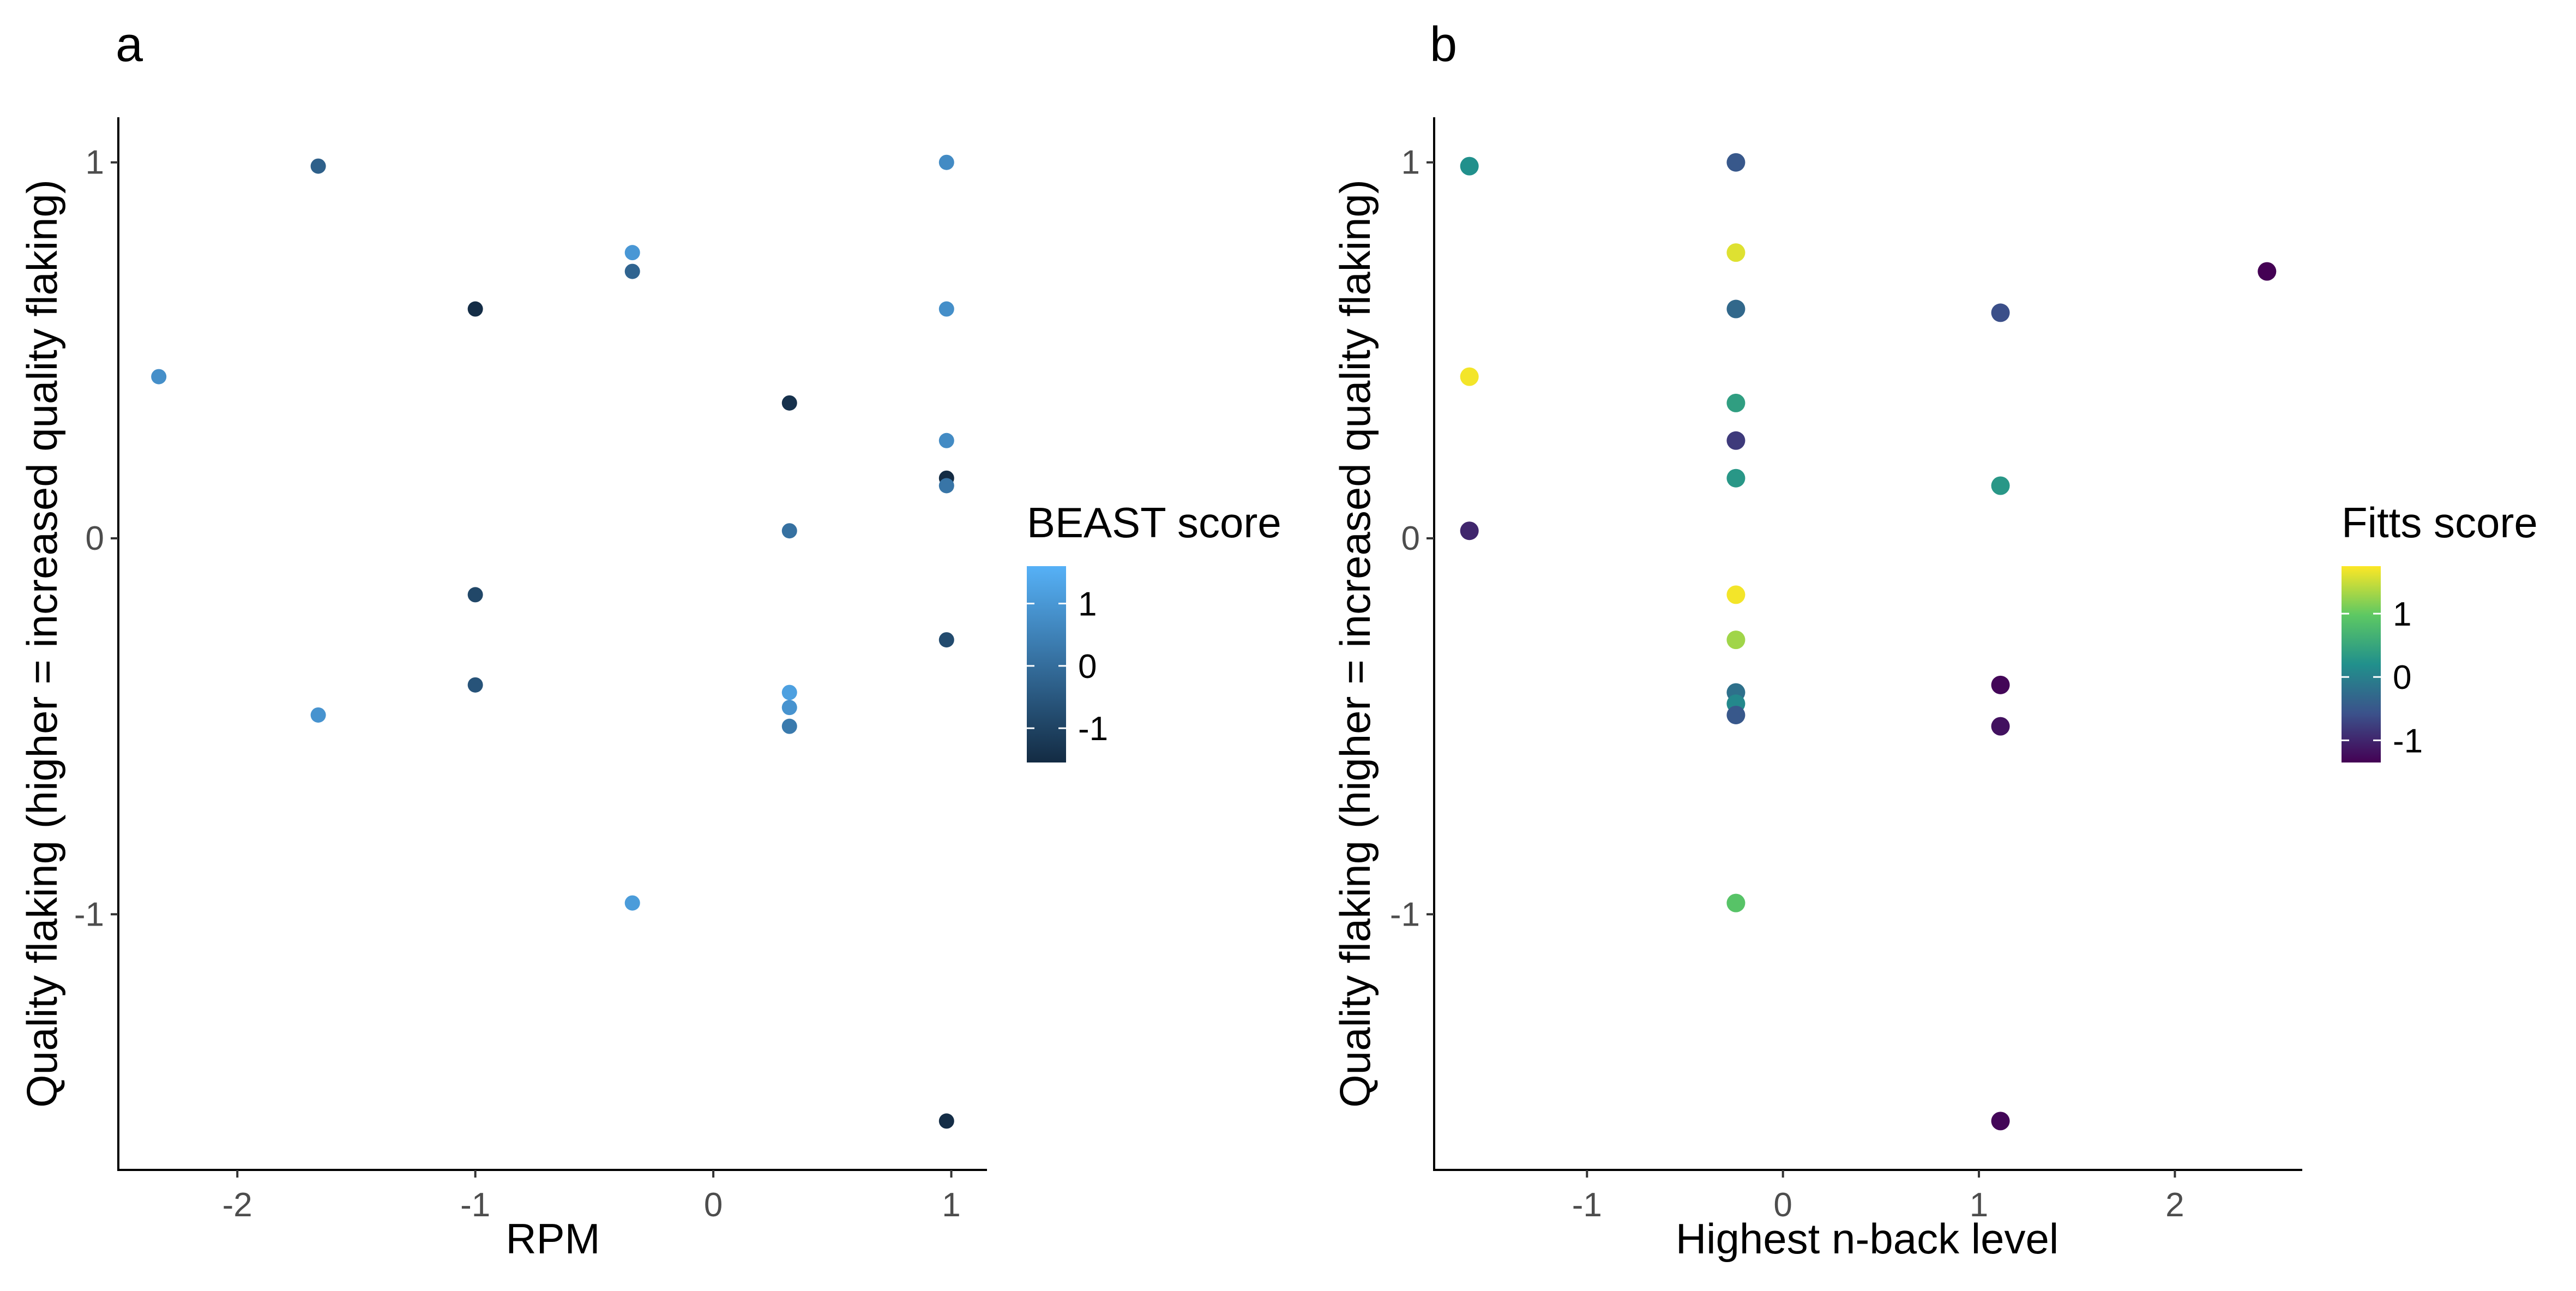 This screenshot has width=2576, height=1291. I want to click on panel-b-tag: b, so click(1443, 44).